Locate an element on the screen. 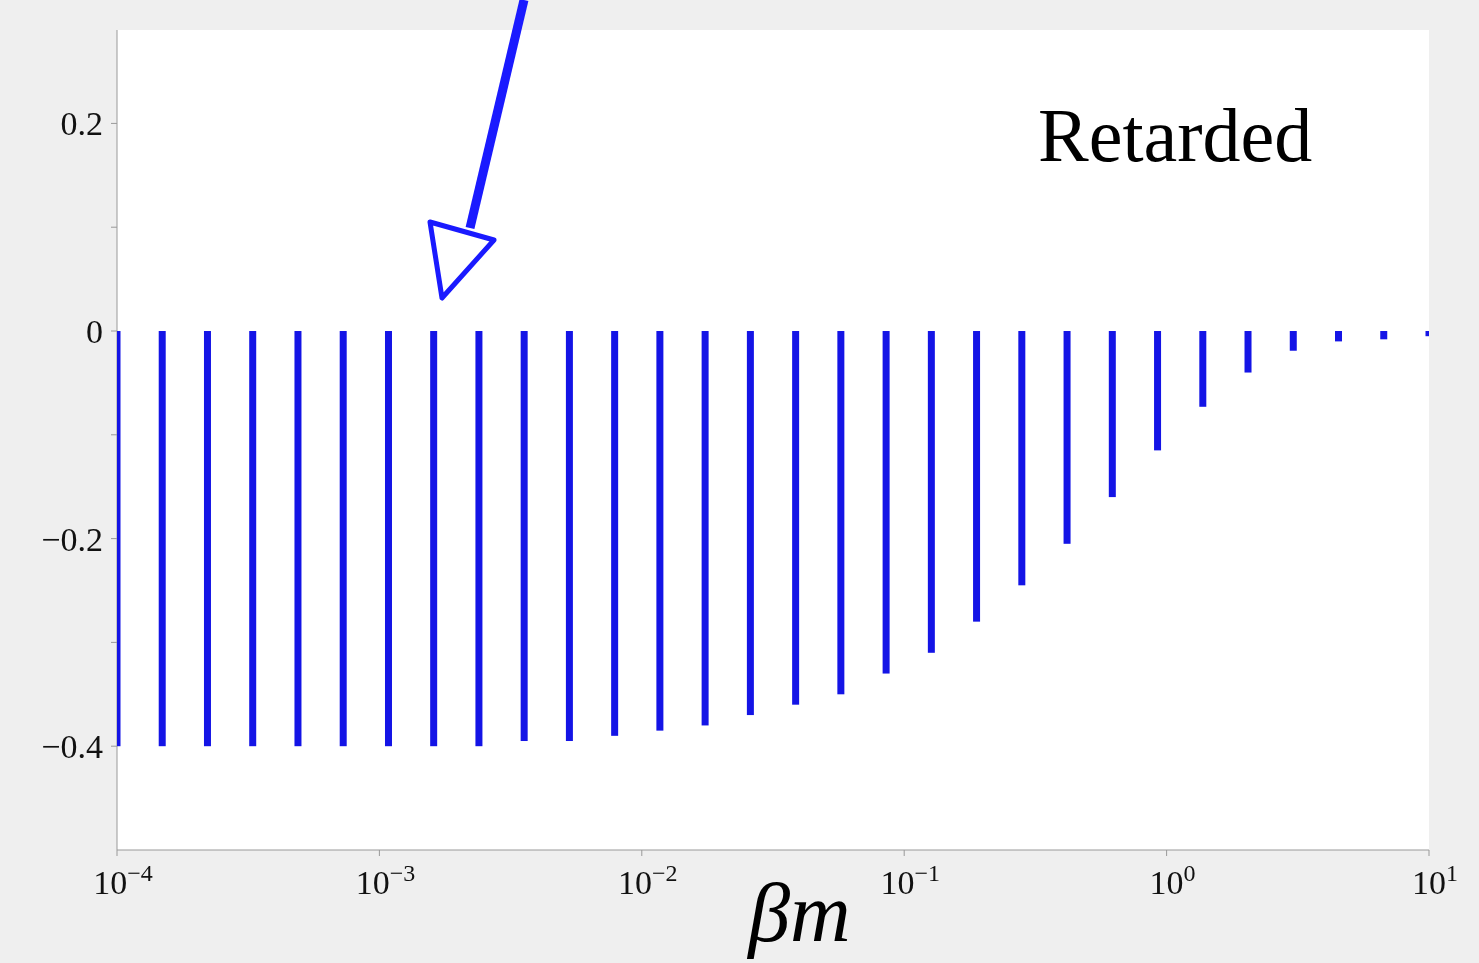 The image size is (1479, 963). annotation: Retarded is located at coordinates (1175, 135).